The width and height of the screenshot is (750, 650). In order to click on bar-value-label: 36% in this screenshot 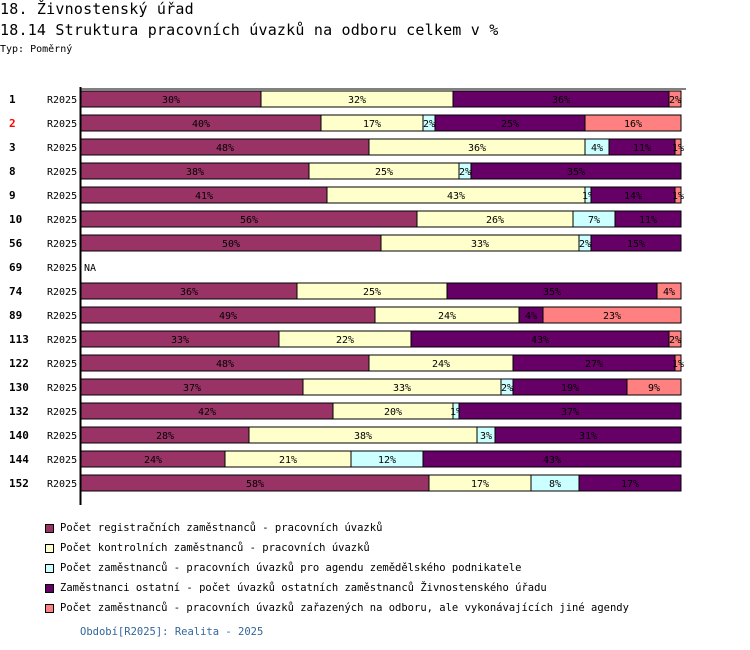, I will do `click(189, 292)`.